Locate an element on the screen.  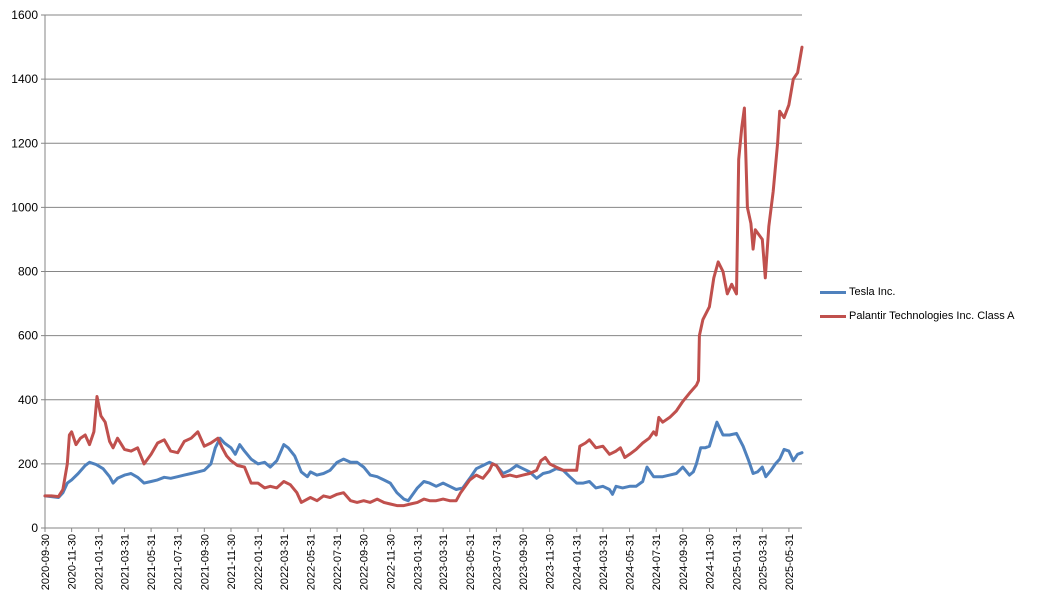
x-tick-label: 2020-09-30 is located at coordinates (46, 562).